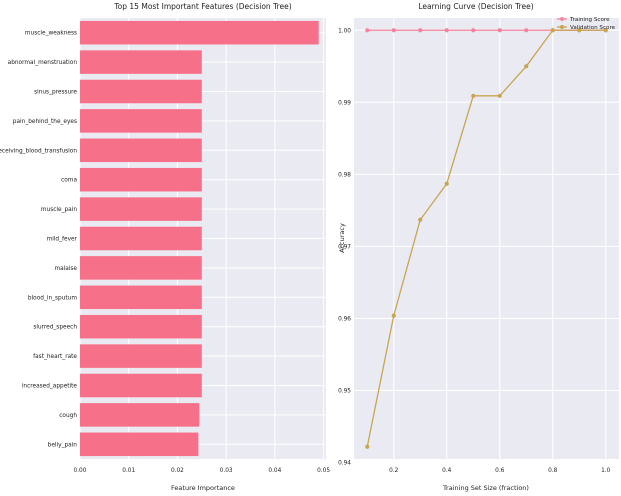 The width and height of the screenshot is (621, 496). I want to click on category-label: increased_appetite, so click(50, 387).